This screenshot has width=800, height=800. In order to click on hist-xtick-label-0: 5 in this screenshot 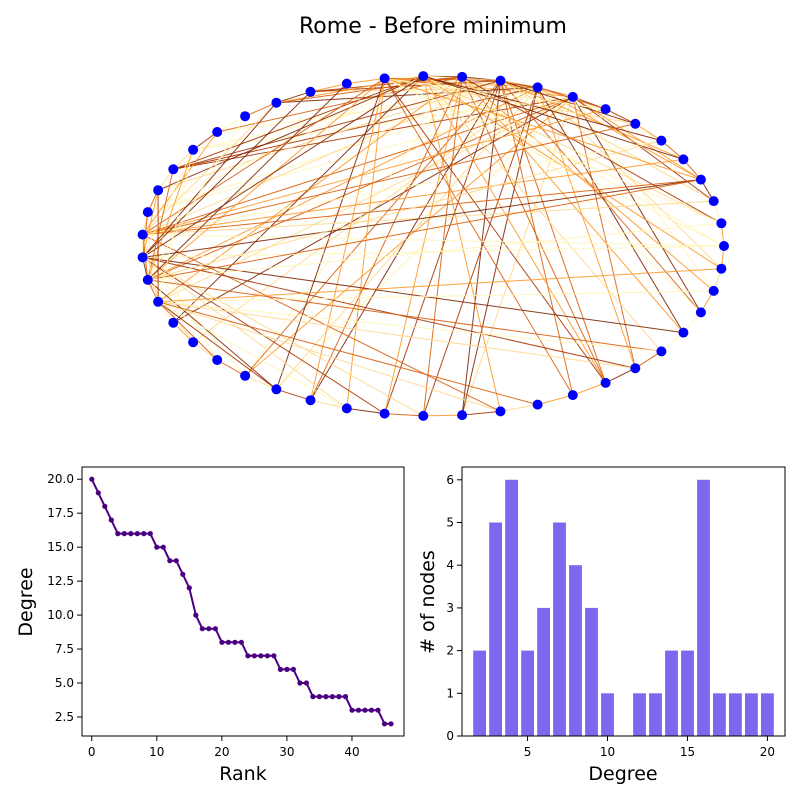, I will do `click(528, 752)`.